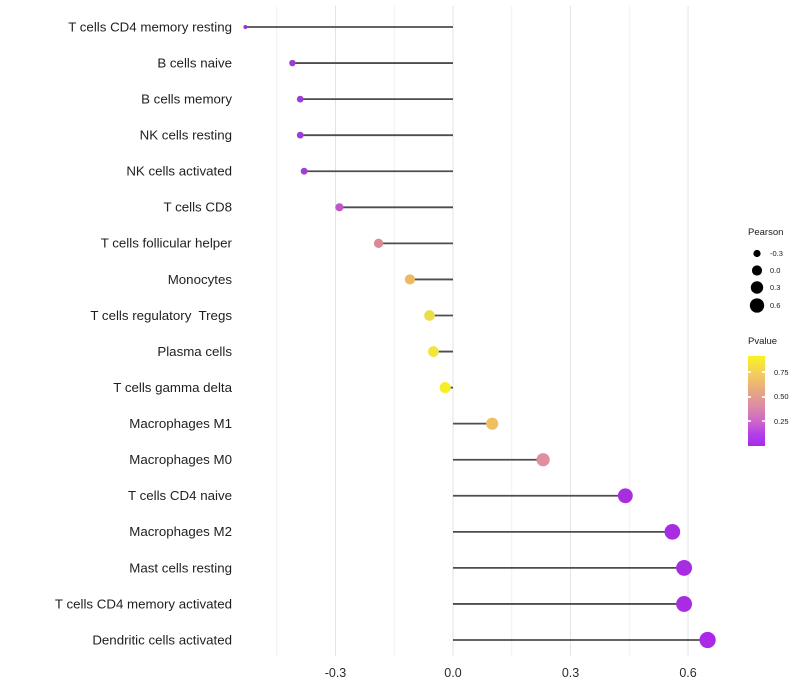  What do you see at coordinates (162, 639) in the screenshot?
I see `category-label: Dendritic cells activated` at bounding box center [162, 639].